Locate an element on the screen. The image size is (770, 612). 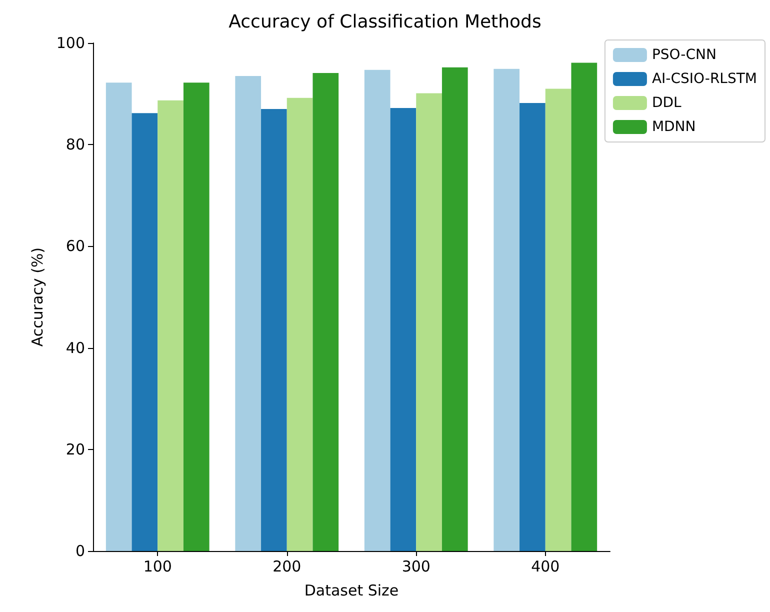
x-tick-label: 200 is located at coordinates (287, 567).